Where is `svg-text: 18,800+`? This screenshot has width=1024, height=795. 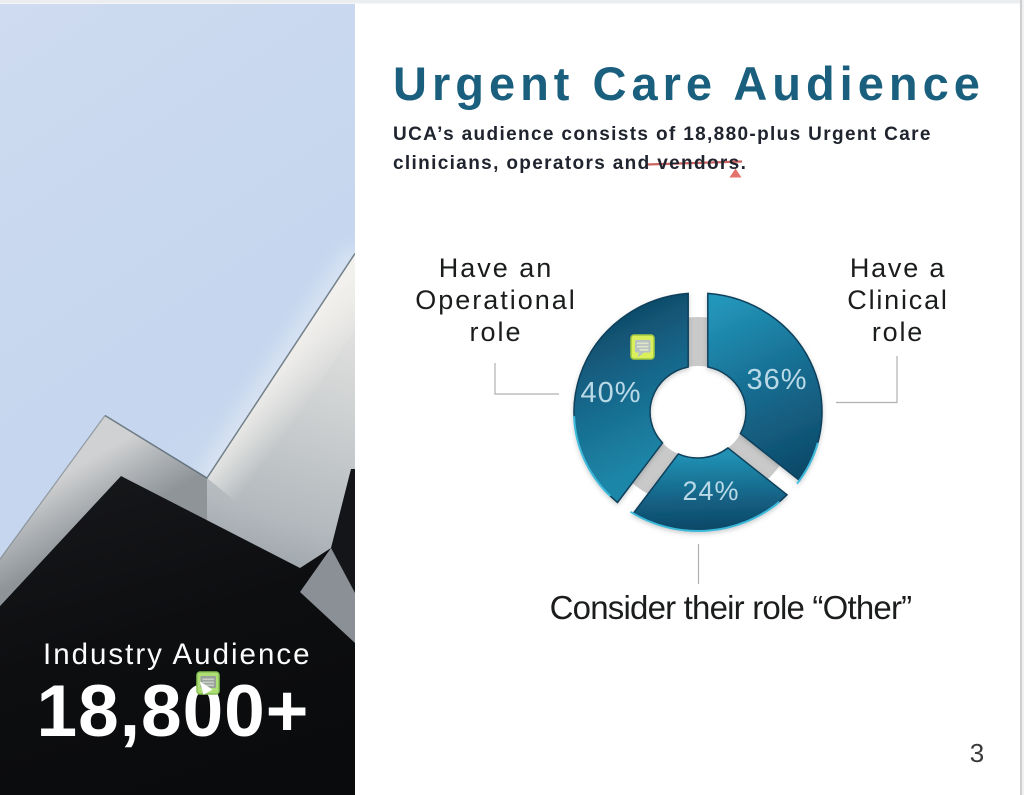
svg-text: 18,800+ is located at coordinates (173, 711).